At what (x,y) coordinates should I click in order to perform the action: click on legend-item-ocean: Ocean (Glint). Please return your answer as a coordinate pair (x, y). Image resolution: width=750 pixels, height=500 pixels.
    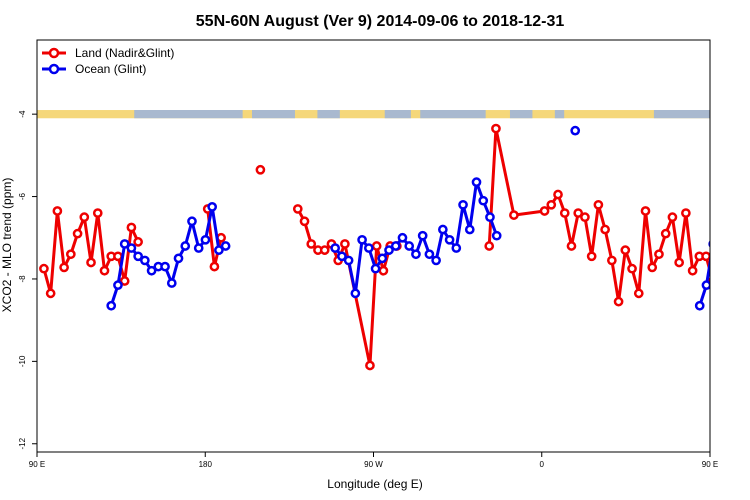
    Looking at the image, I should click on (94, 69).